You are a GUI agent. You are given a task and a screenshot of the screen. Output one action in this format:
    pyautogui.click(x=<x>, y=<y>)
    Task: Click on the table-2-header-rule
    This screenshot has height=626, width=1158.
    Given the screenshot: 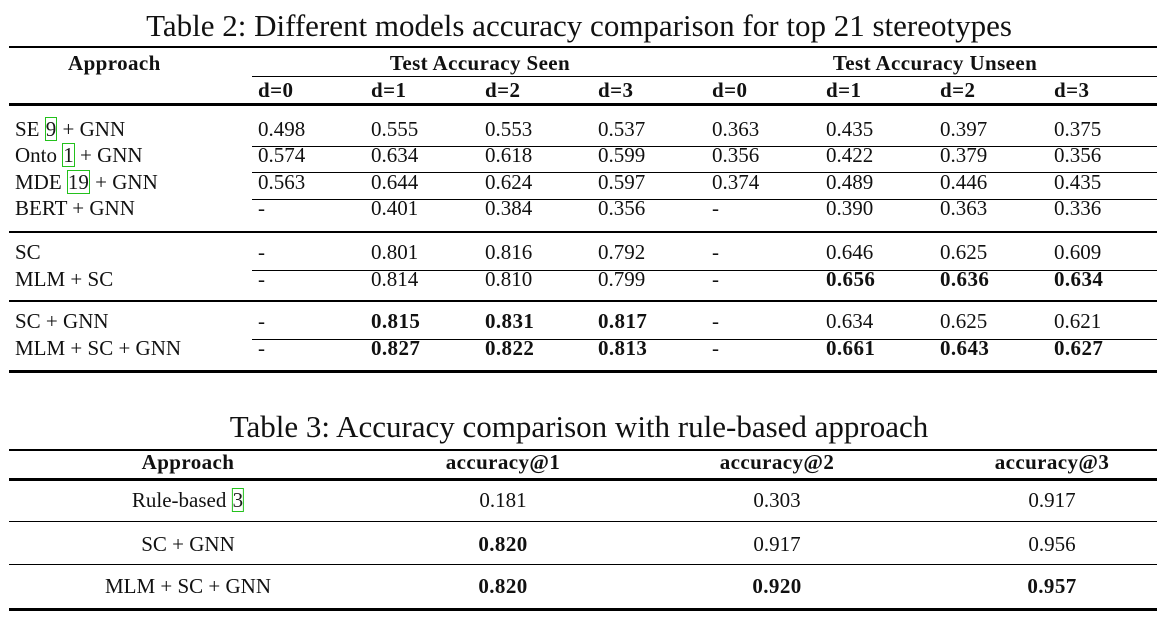 What is the action you would take?
    pyautogui.click(x=583, y=104)
    